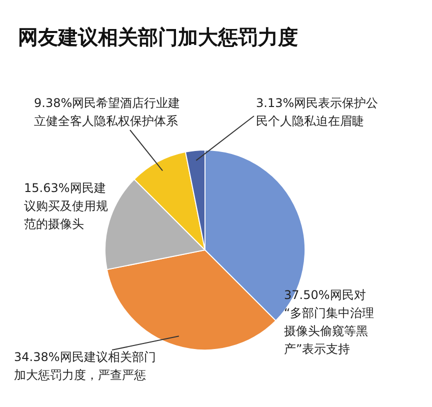 This screenshot has height=407, width=432. Describe the element at coordinates (317, 112) in the screenshot. I see `slice-label: 3.13%网民表示保护公民个人隐私迫在眉睫` at that location.